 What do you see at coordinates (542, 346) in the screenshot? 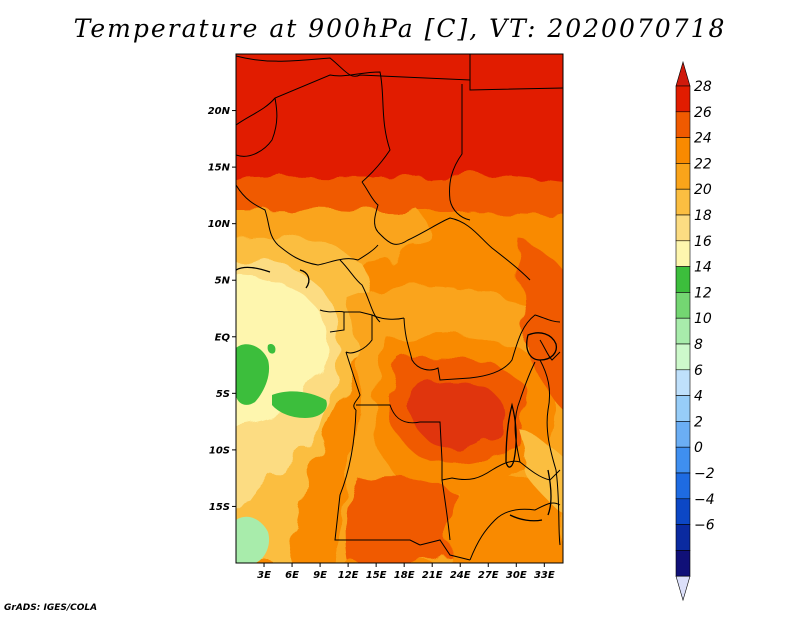
I see `lake-victoria` at bounding box center [542, 346].